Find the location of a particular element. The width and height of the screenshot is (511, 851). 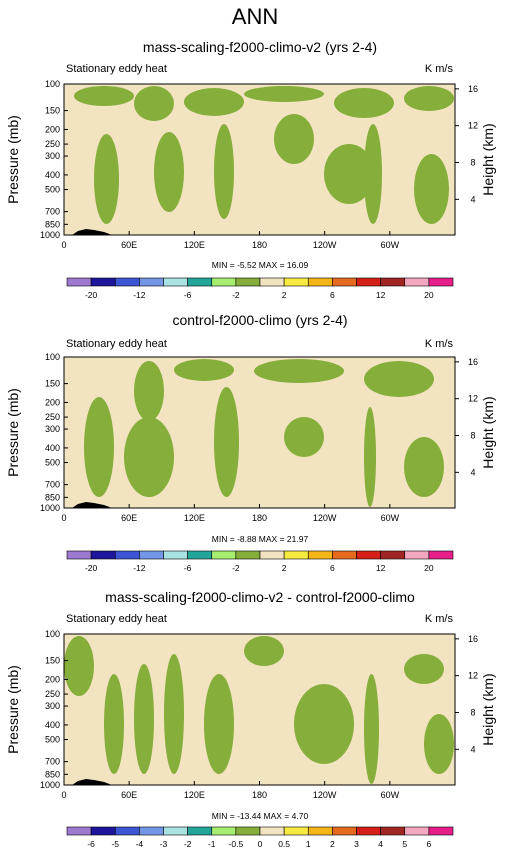

colorbar-label: 1 is located at coordinates (308, 844).